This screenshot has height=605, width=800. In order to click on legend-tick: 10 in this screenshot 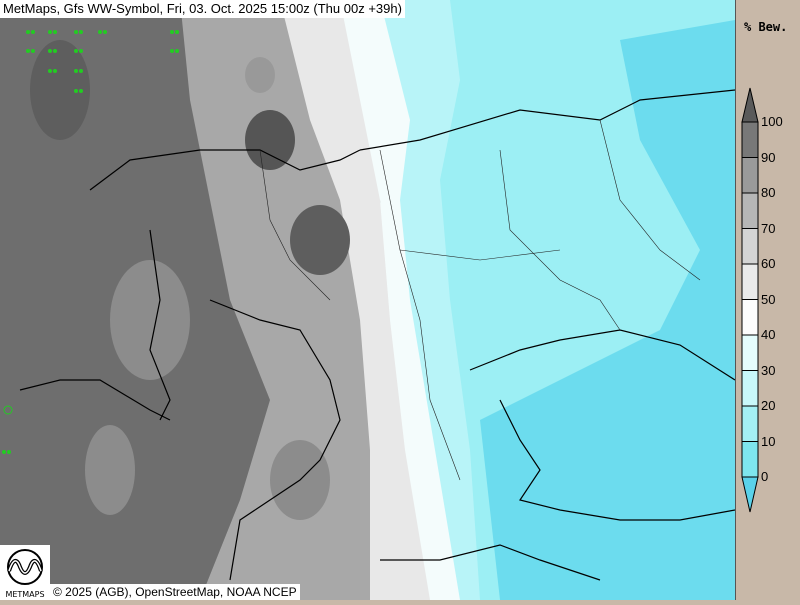, I will do `click(768, 441)`.